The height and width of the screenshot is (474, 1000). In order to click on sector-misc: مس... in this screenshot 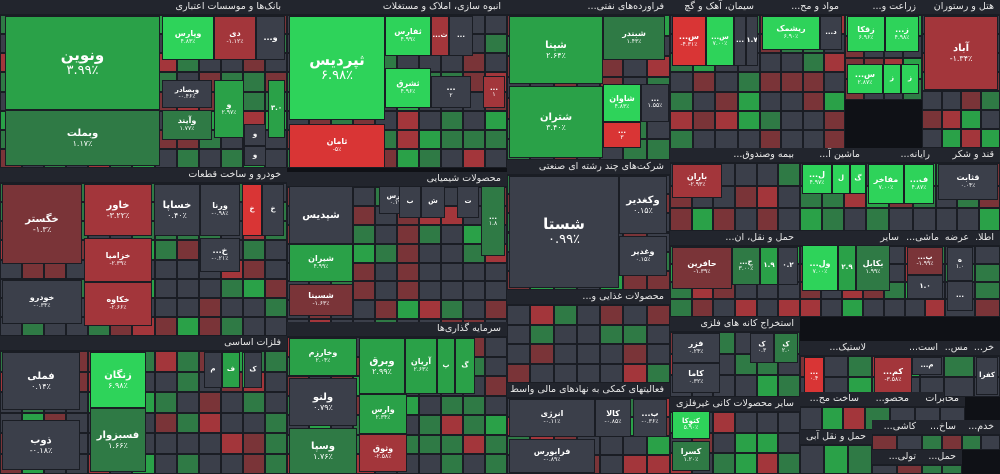, I will do `click(959, 369)`.